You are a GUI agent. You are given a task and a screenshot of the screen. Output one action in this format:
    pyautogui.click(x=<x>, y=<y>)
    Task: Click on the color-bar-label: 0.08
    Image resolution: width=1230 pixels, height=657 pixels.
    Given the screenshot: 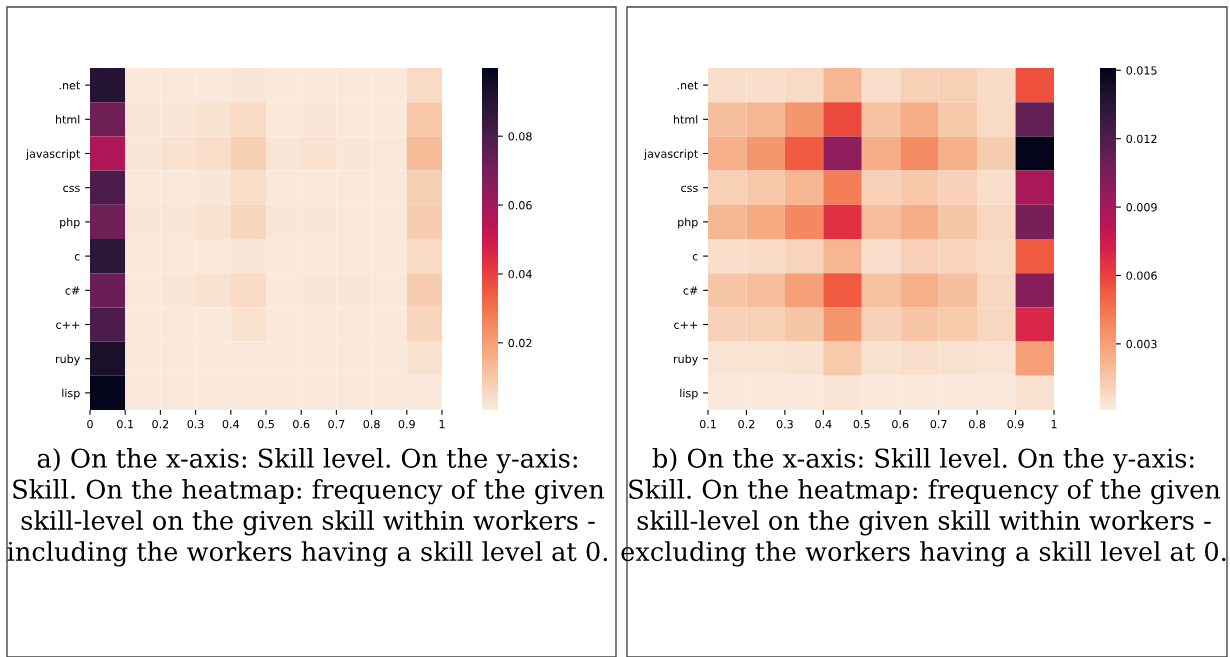 What is the action you would take?
    pyautogui.click(x=520, y=136)
    